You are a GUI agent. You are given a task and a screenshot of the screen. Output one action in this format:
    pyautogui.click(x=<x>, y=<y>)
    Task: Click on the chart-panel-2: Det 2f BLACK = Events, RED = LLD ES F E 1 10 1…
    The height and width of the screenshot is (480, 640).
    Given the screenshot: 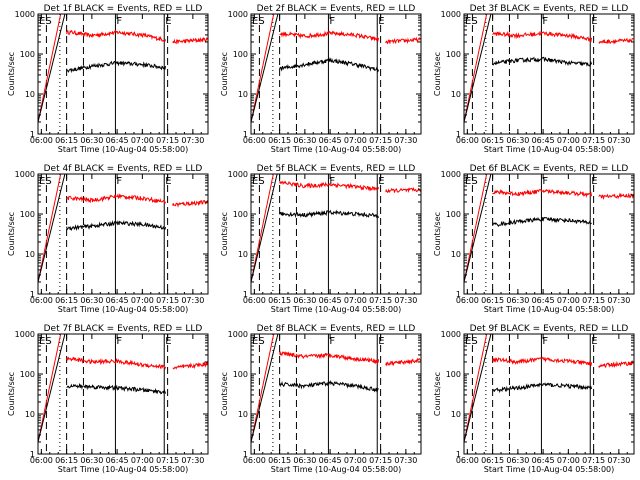 What is the action you would take?
    pyautogui.click(x=321, y=79)
    